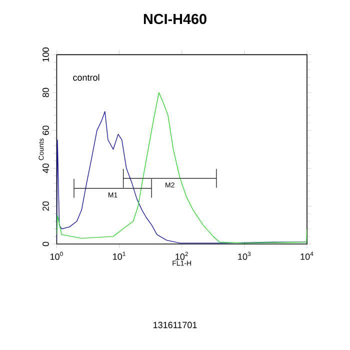  What do you see at coordinates (45, 93) in the screenshot?
I see `y-tick-label: 80` at bounding box center [45, 93].